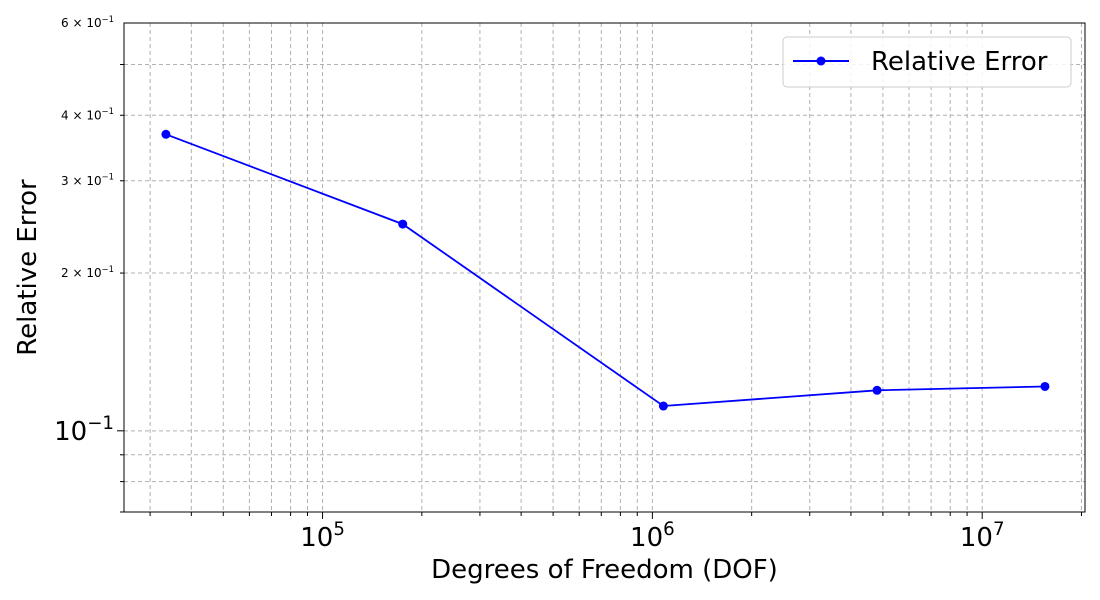  I want to click on y-axis-label: Relative Error, so click(28, 267).